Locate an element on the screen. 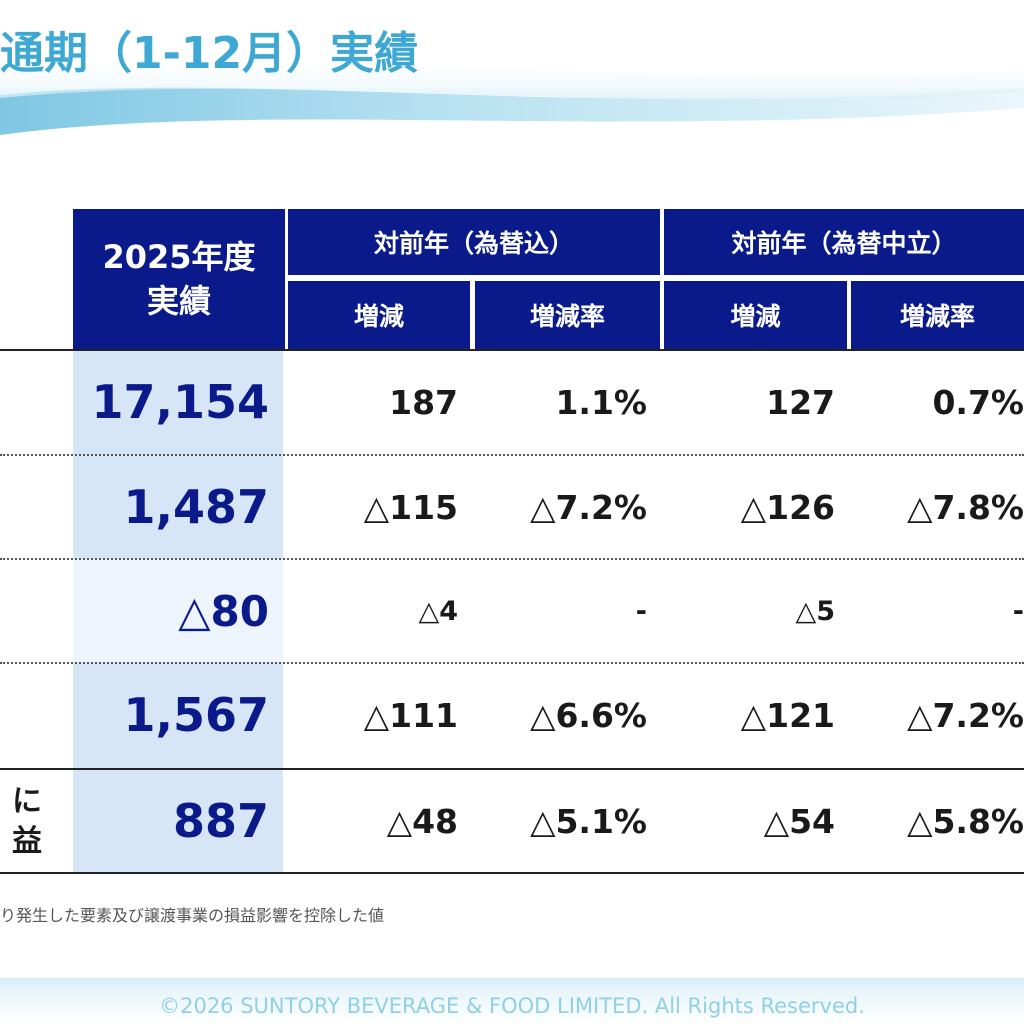  row3-rate-fx-neutral: - is located at coordinates (1018, 611).